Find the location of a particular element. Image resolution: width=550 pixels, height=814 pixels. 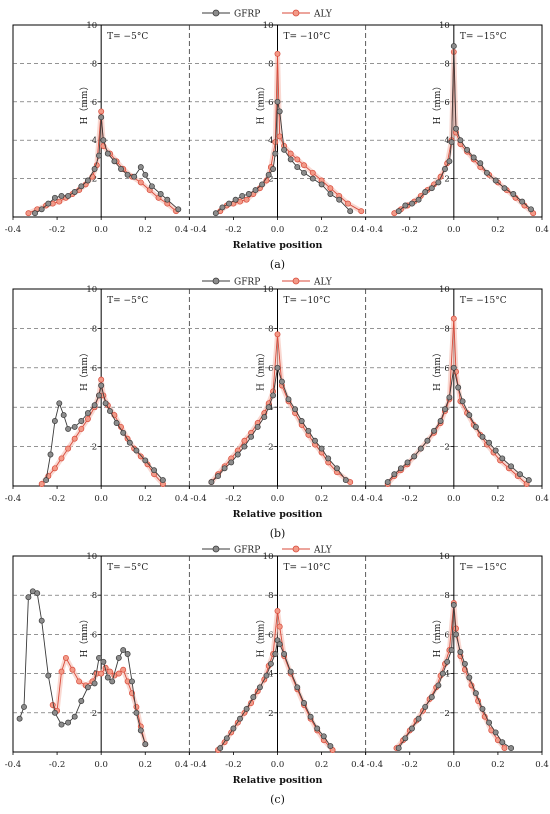

y-tick-label: 6 is located at coordinates (270, 103).